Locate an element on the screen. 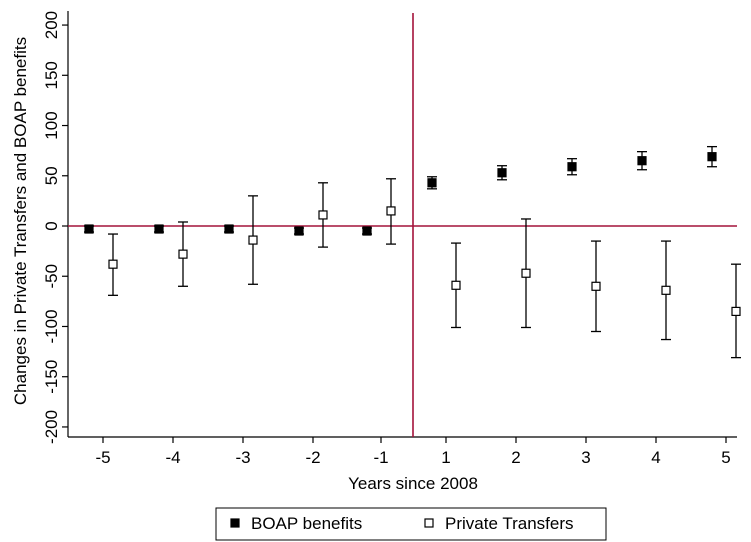 The image size is (751, 542). x-tick-label: 1 is located at coordinates (445, 457).